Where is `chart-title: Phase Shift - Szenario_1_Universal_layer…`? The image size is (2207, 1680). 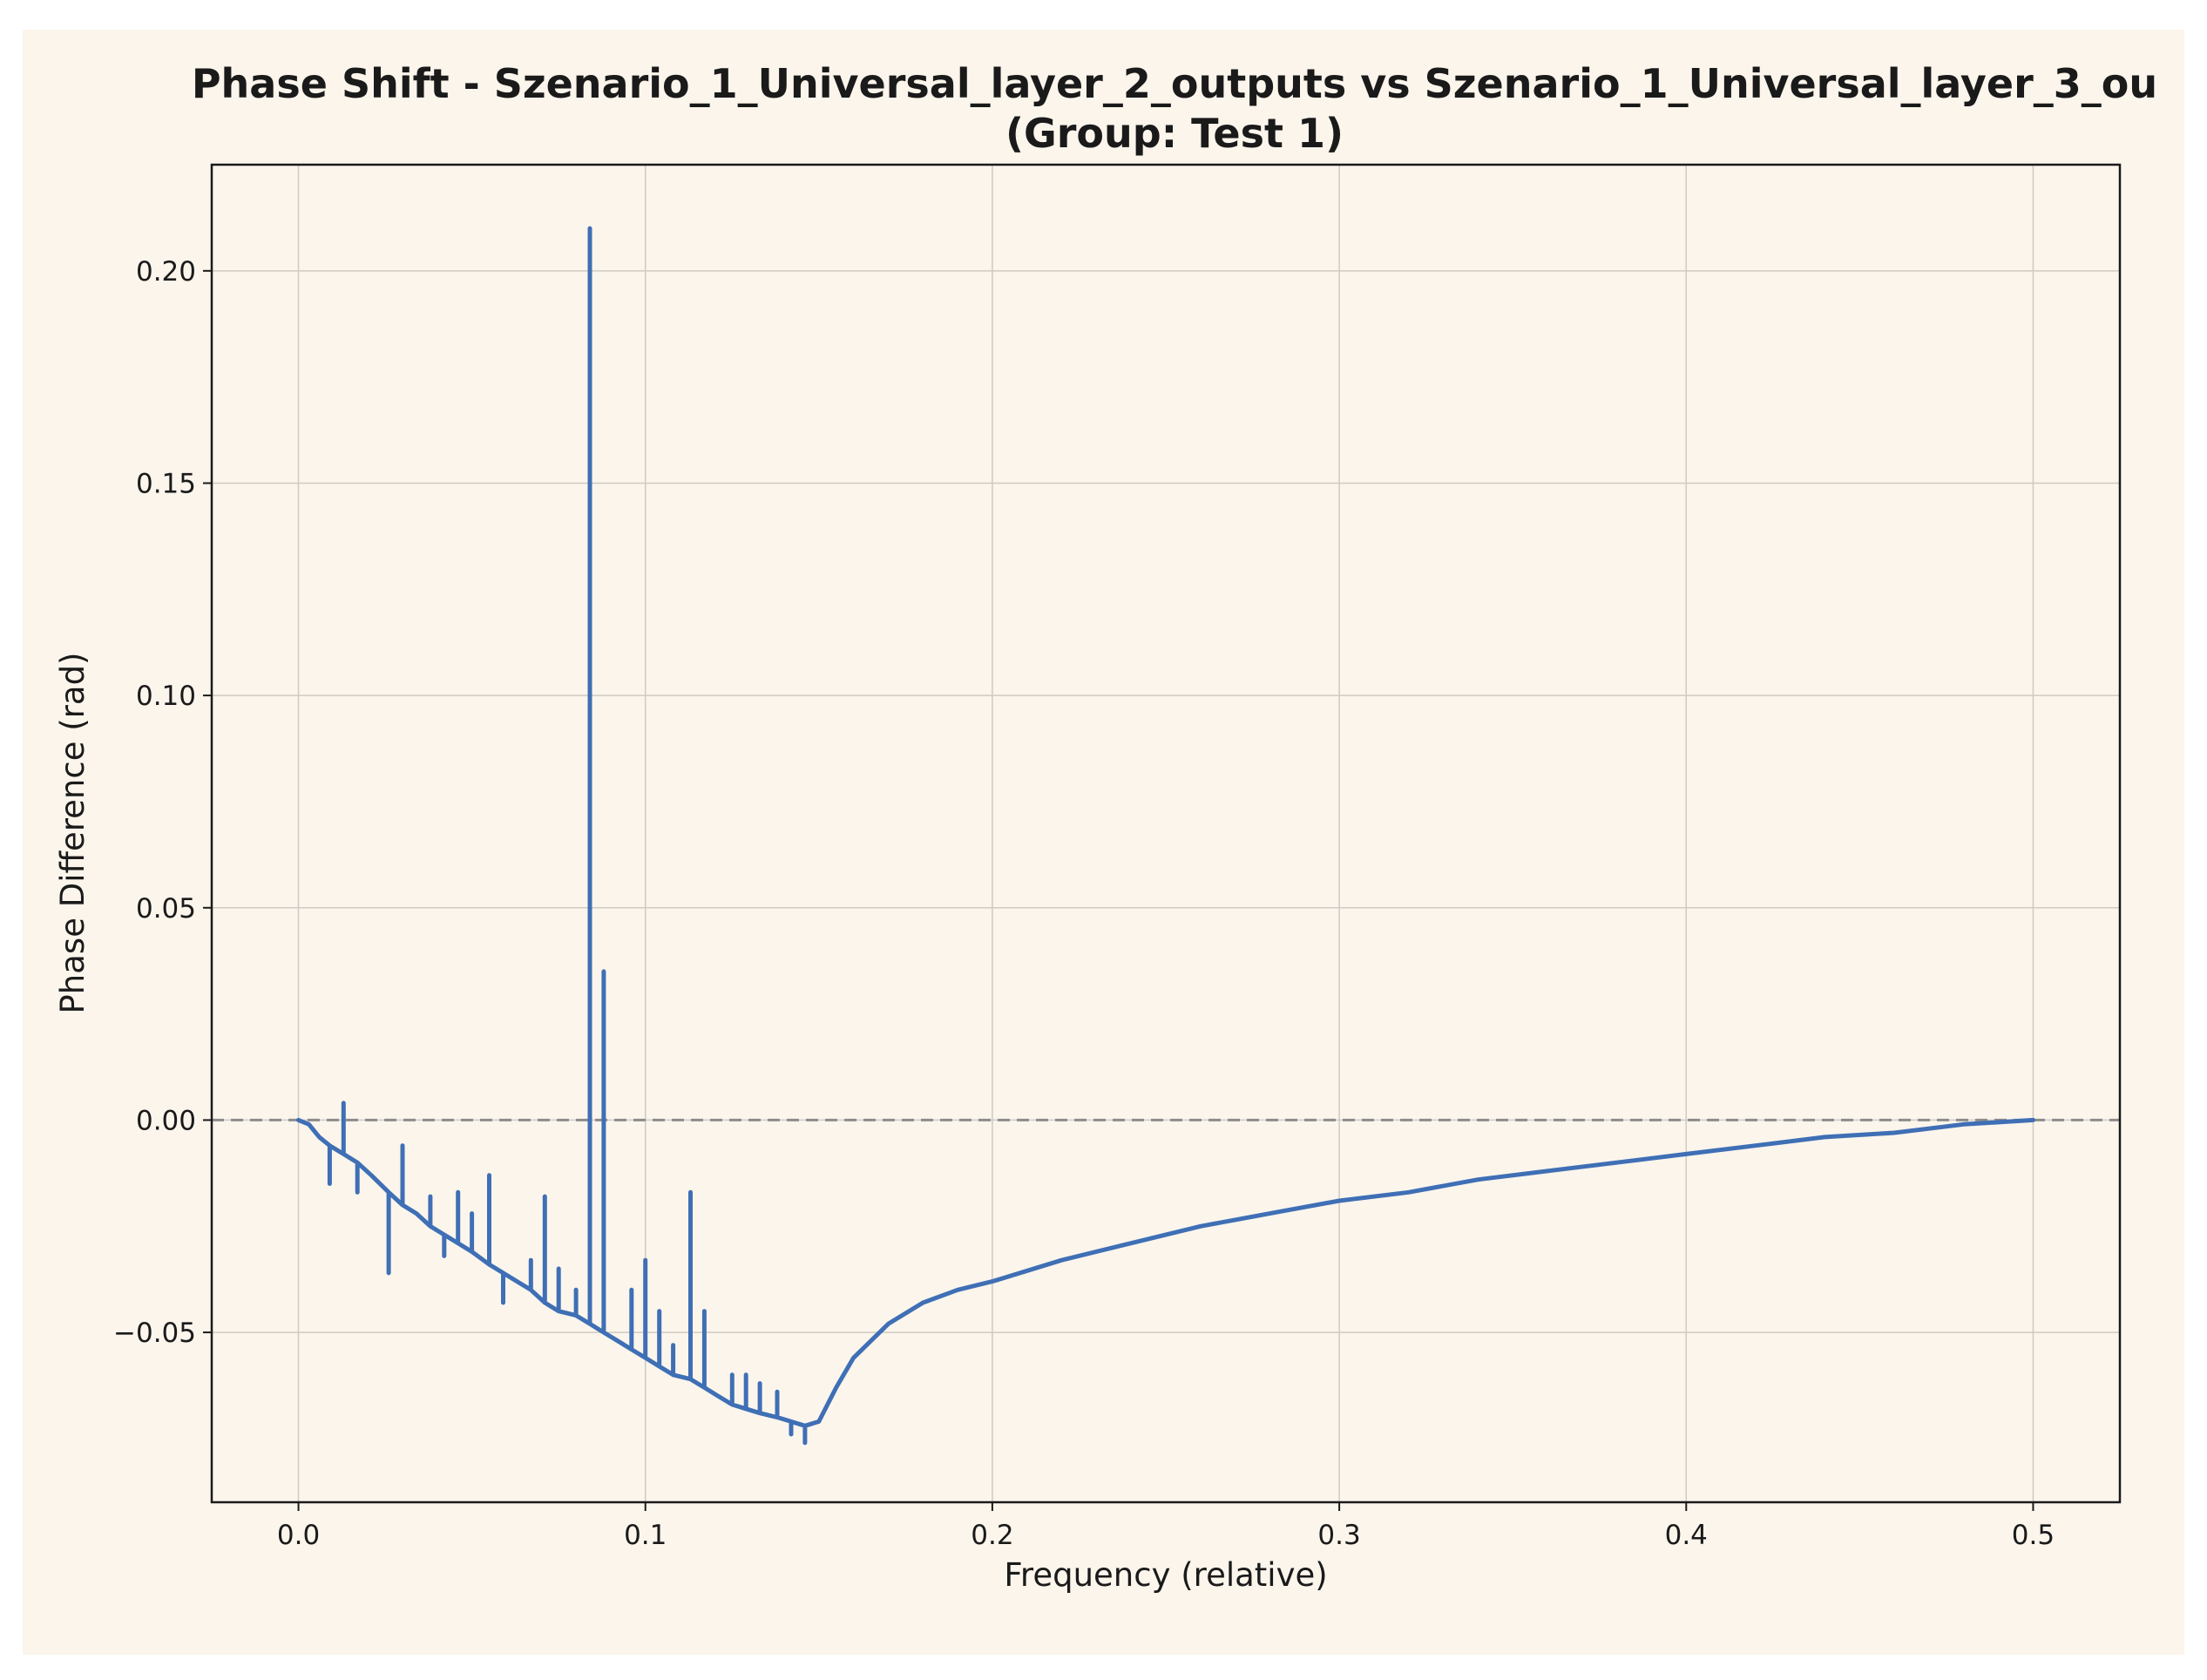 chart-title: Phase Shift - Szenario_1_Universal_layer… is located at coordinates (1174, 83).